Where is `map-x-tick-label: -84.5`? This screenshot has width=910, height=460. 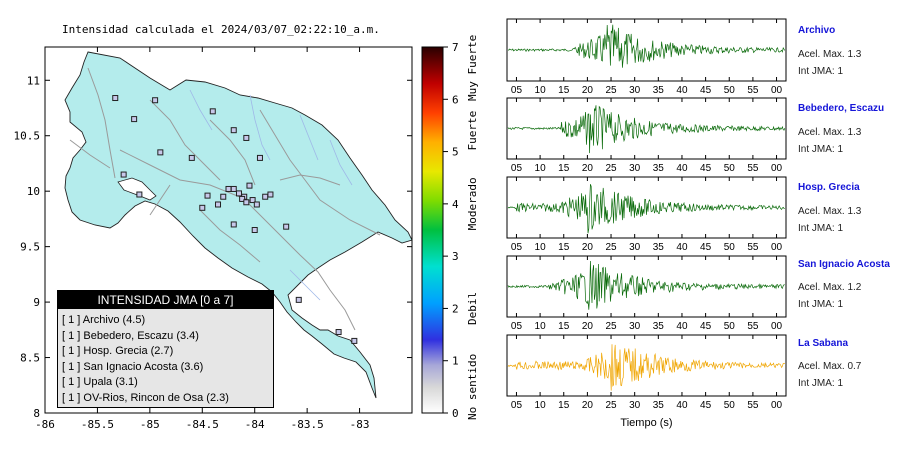
map-x-tick-label: -84.5 is located at coordinates (202, 424).